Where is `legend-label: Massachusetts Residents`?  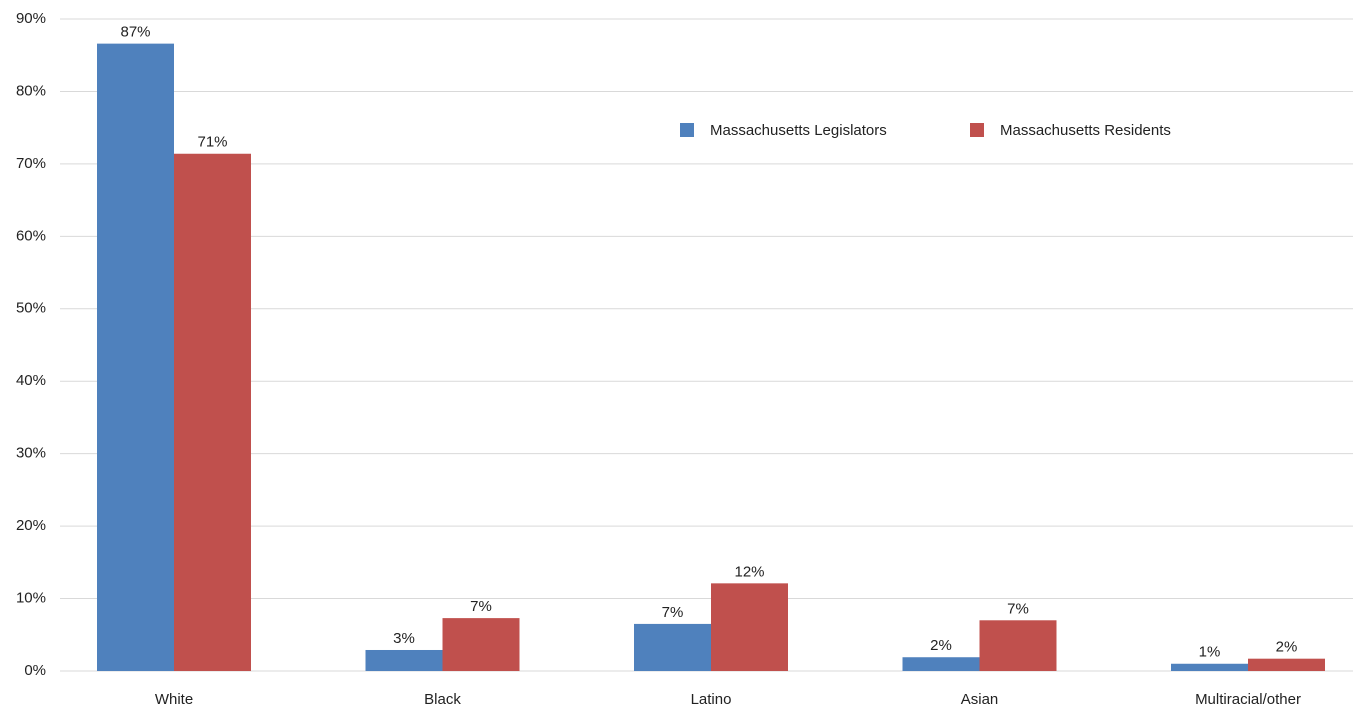 legend-label: Massachusetts Residents is located at coordinates (1085, 130).